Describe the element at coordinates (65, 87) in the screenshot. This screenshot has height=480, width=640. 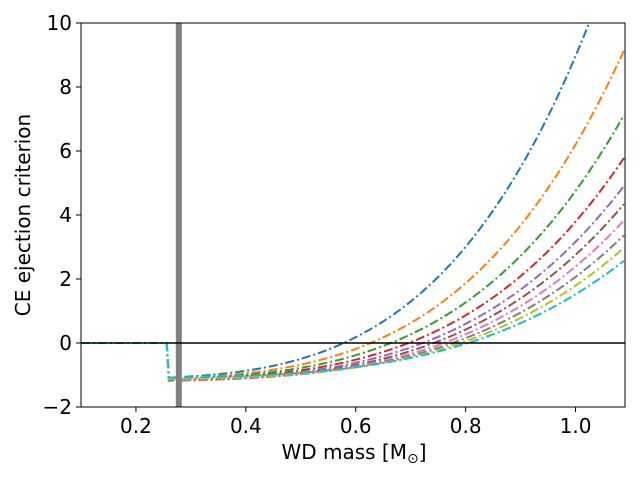
I see `y-tick-label: 8` at that location.